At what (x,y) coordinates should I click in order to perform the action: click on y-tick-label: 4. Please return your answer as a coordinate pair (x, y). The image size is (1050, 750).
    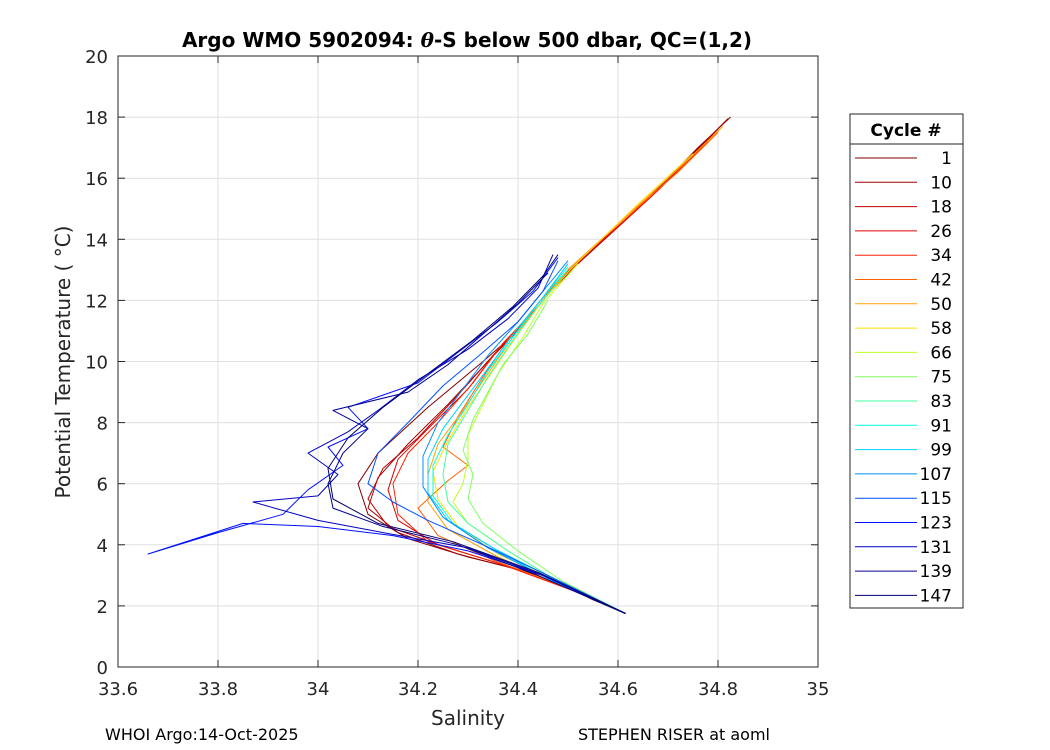
    Looking at the image, I should click on (102, 546).